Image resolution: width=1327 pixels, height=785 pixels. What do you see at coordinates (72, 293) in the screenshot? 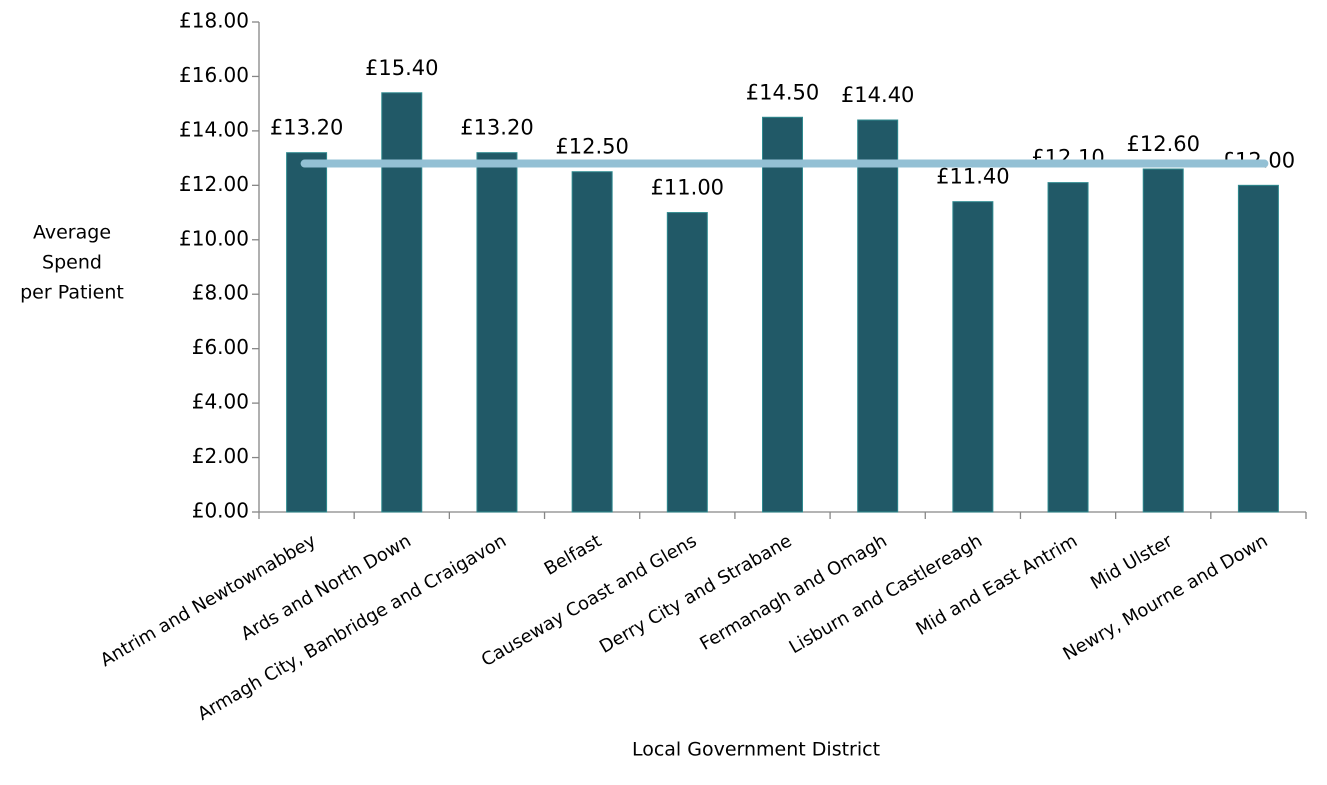
I see `y-axis-label: per Patient` at bounding box center [72, 293].